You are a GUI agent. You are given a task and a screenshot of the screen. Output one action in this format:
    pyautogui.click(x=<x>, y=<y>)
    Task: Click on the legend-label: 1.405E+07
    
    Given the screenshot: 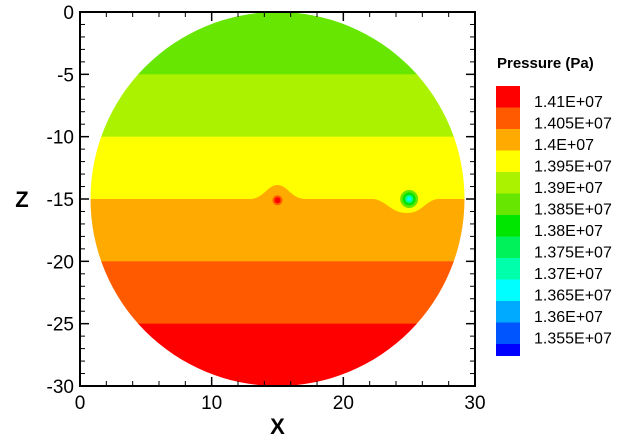 What is the action you would take?
    pyautogui.click(x=573, y=124)
    